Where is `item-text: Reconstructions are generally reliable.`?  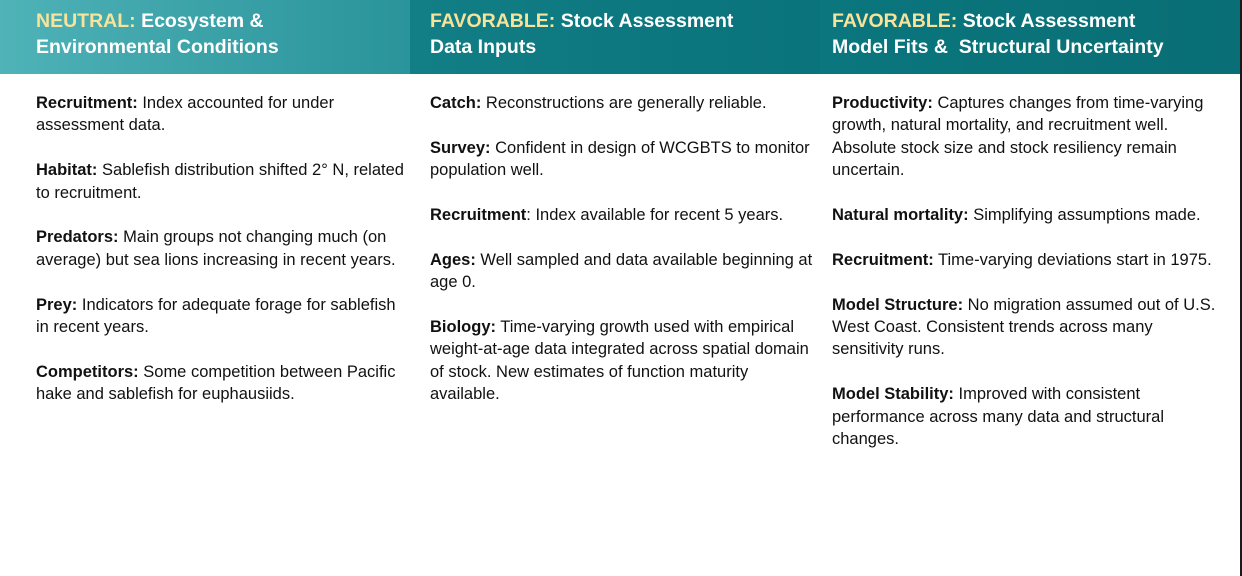
item-text: Reconstructions are generally reliable. is located at coordinates (624, 103).